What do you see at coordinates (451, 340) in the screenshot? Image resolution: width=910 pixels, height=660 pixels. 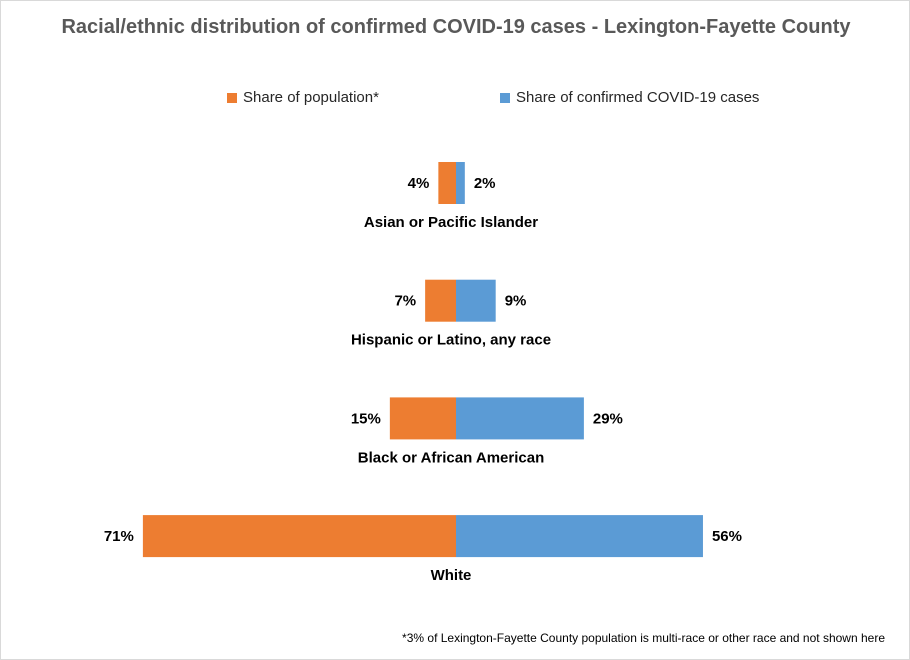 I see `category-label-1: Hispanic or Latino, any race` at bounding box center [451, 340].